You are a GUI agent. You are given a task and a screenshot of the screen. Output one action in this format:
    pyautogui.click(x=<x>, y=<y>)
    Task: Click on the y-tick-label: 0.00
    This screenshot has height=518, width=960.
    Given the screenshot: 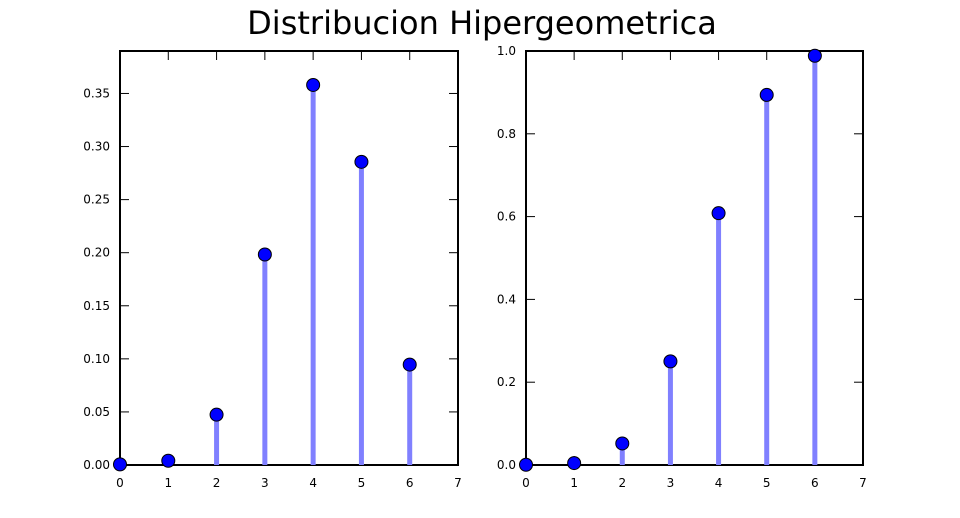 What is the action you would take?
    pyautogui.click(x=96, y=465)
    